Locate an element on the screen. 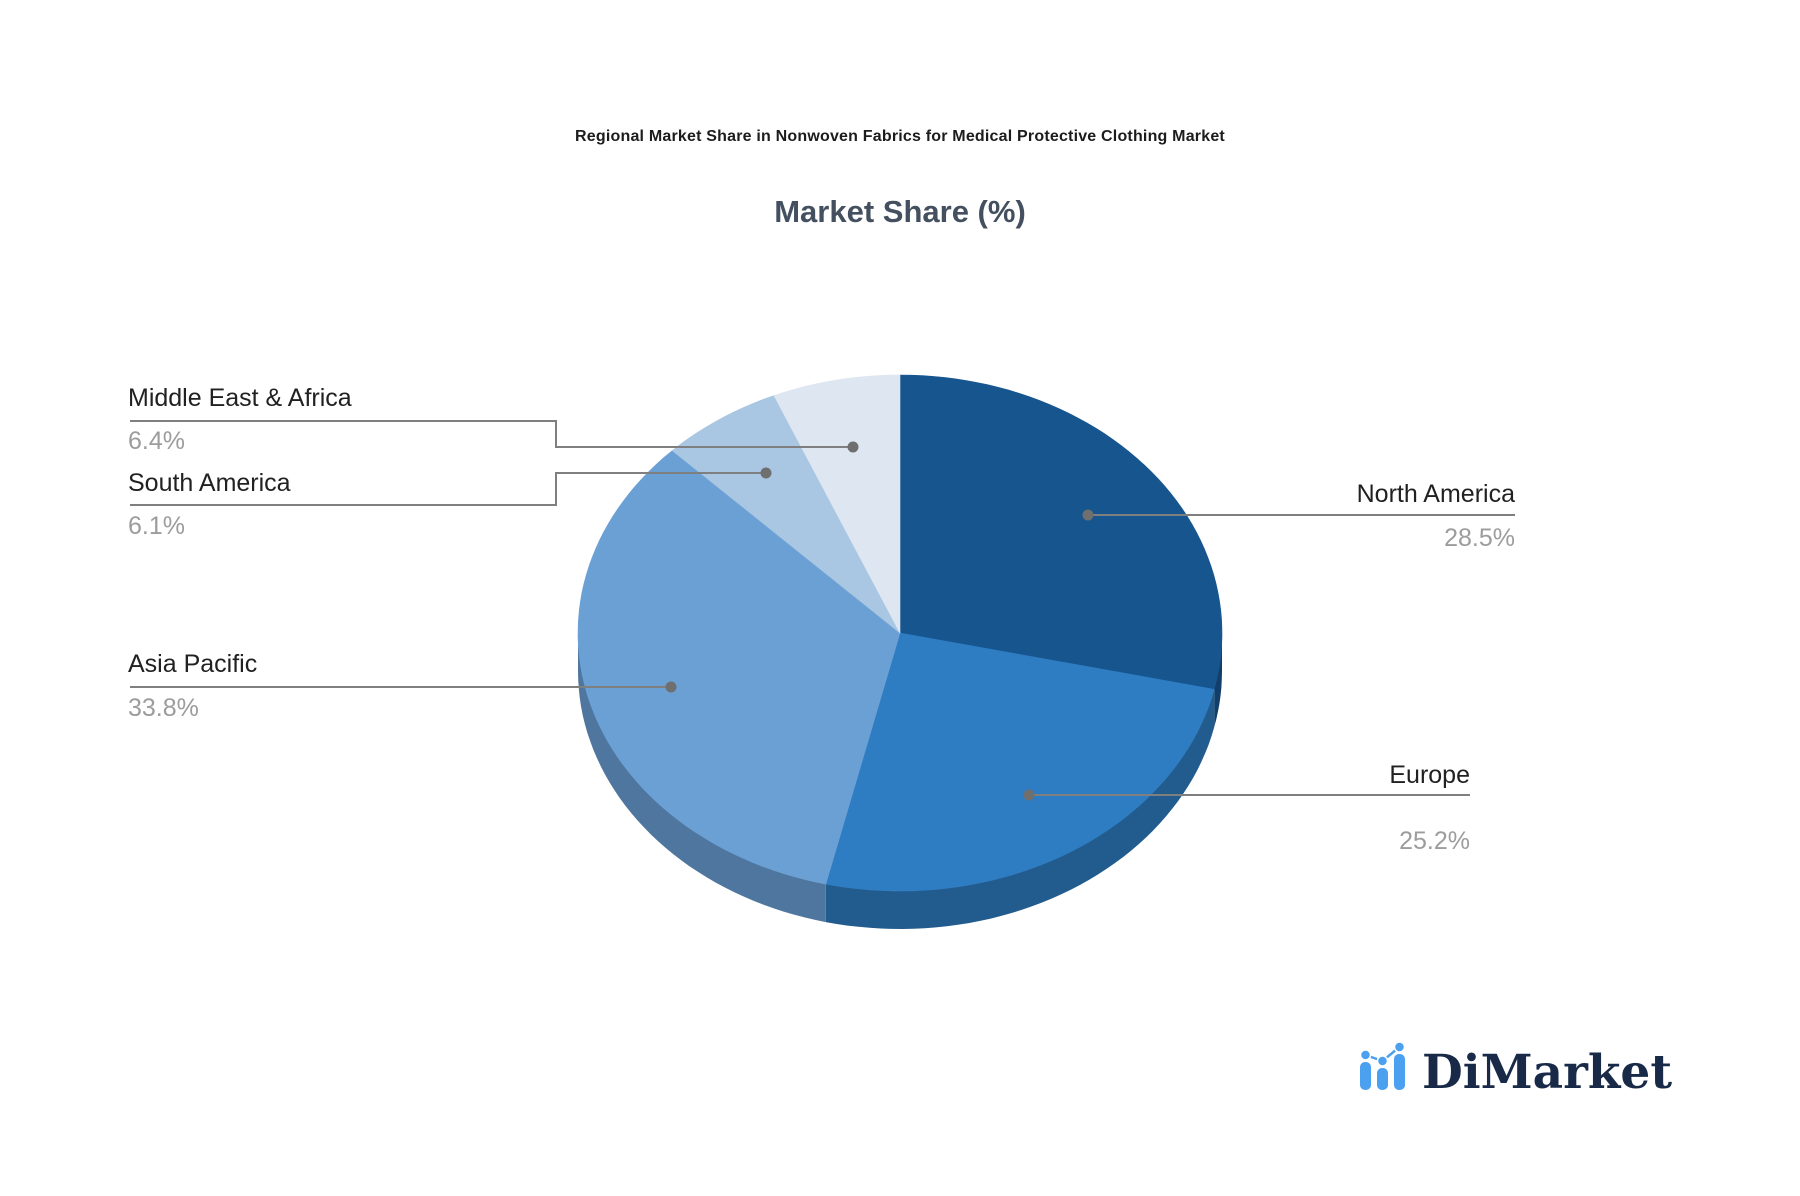 This screenshot has height=1196, width=1800. label-asia-pacific: Asia Pacific is located at coordinates (193, 664).